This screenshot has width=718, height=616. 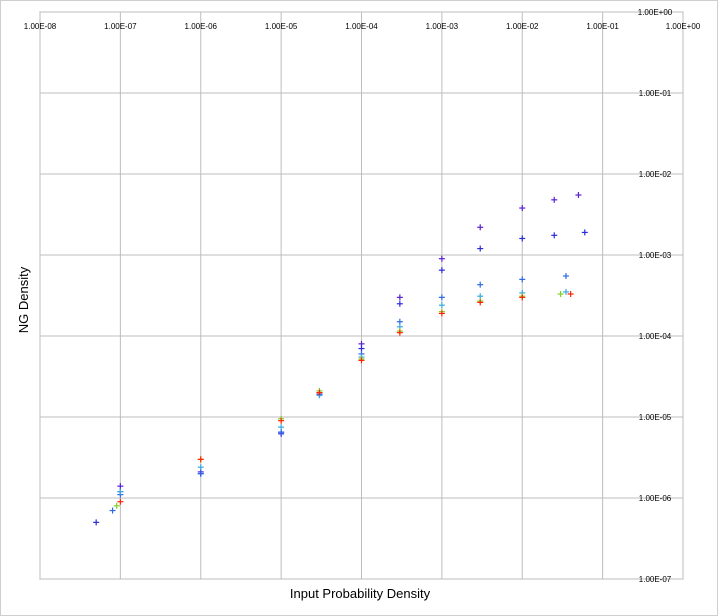 I want to click on x-tick-label: 1.00E-05, so click(x=281, y=26).